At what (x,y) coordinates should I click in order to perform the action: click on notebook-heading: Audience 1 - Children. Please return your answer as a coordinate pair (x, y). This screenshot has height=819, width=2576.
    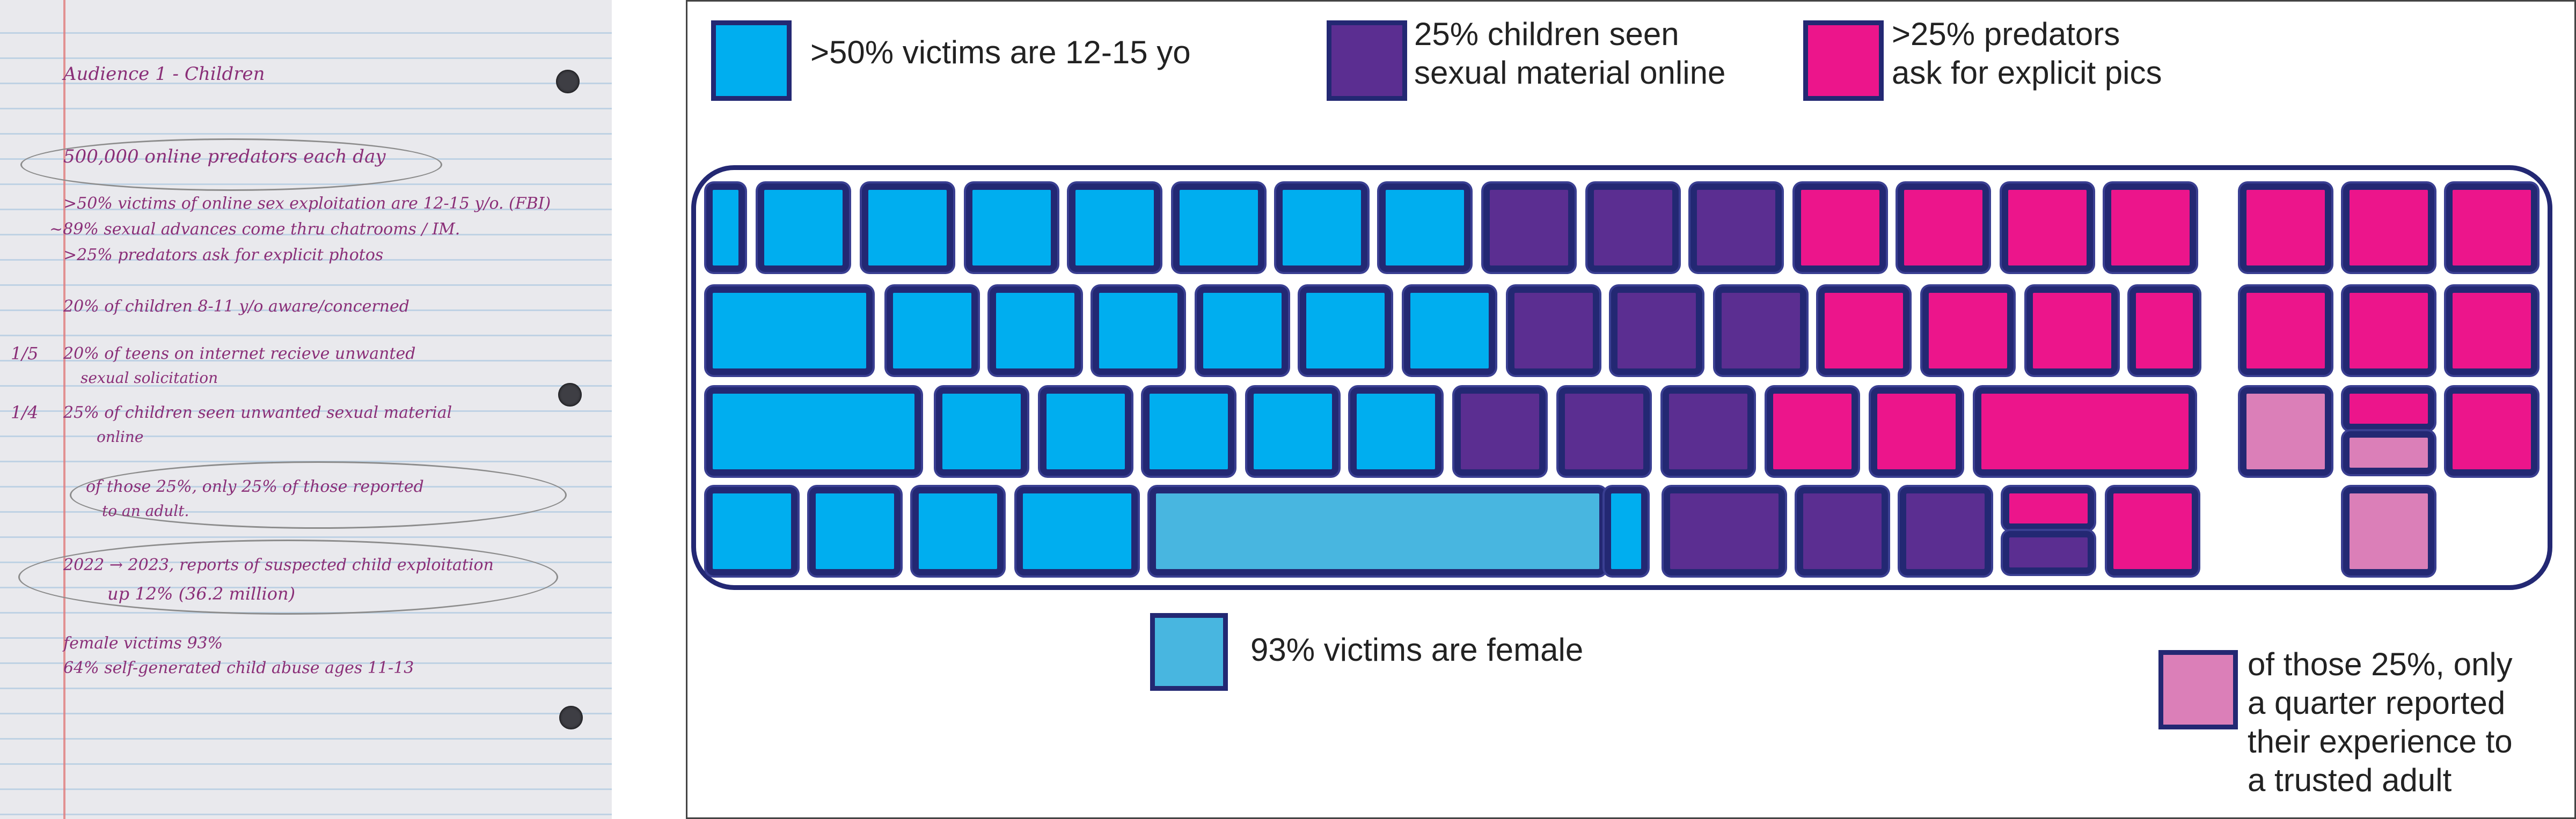
    Looking at the image, I should click on (164, 74).